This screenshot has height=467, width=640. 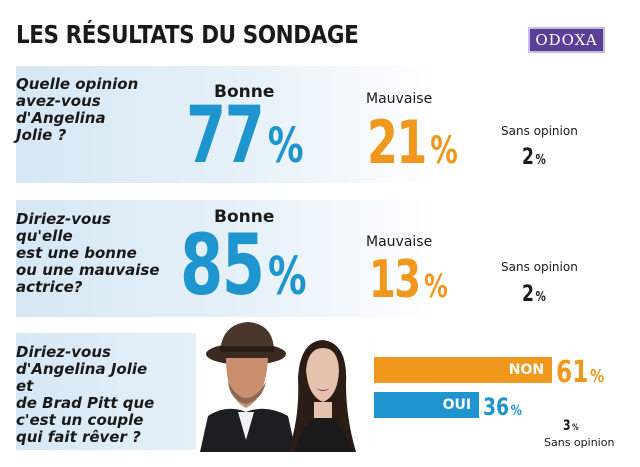 What do you see at coordinates (427, 405) in the screenshot?
I see `bar-oui: OUI` at bounding box center [427, 405].